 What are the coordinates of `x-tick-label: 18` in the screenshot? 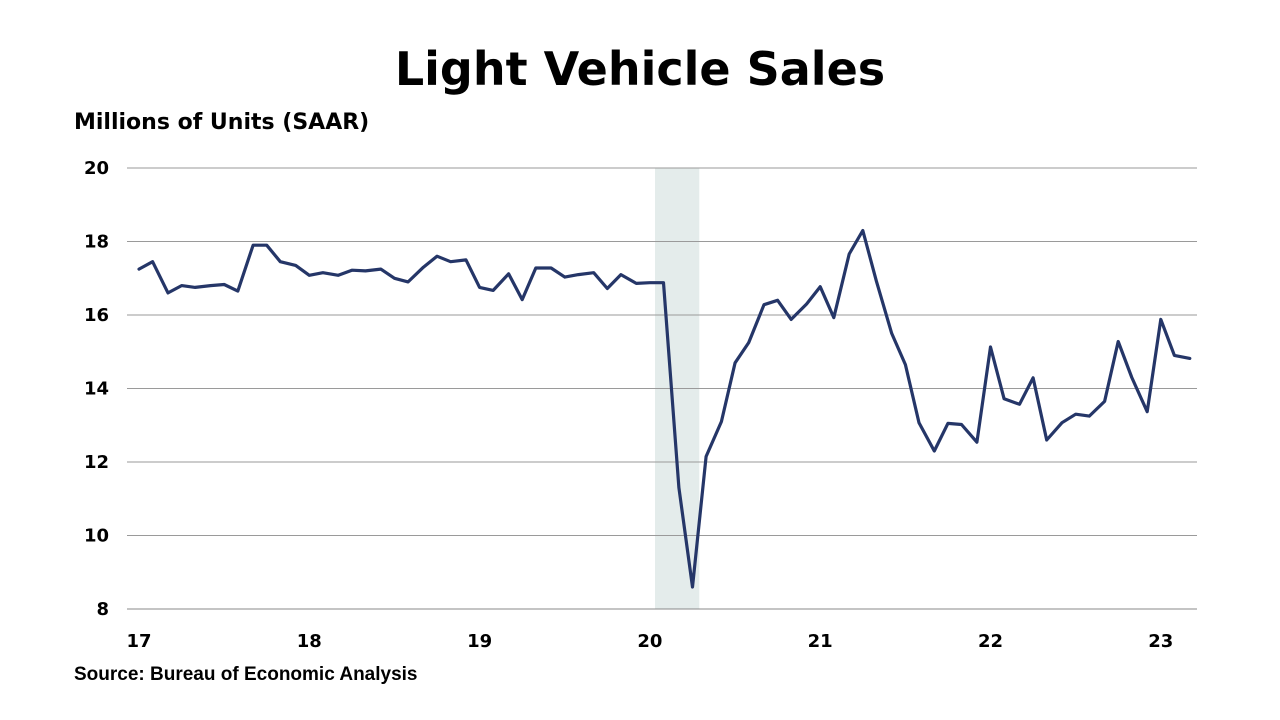 It's located at (309, 641).